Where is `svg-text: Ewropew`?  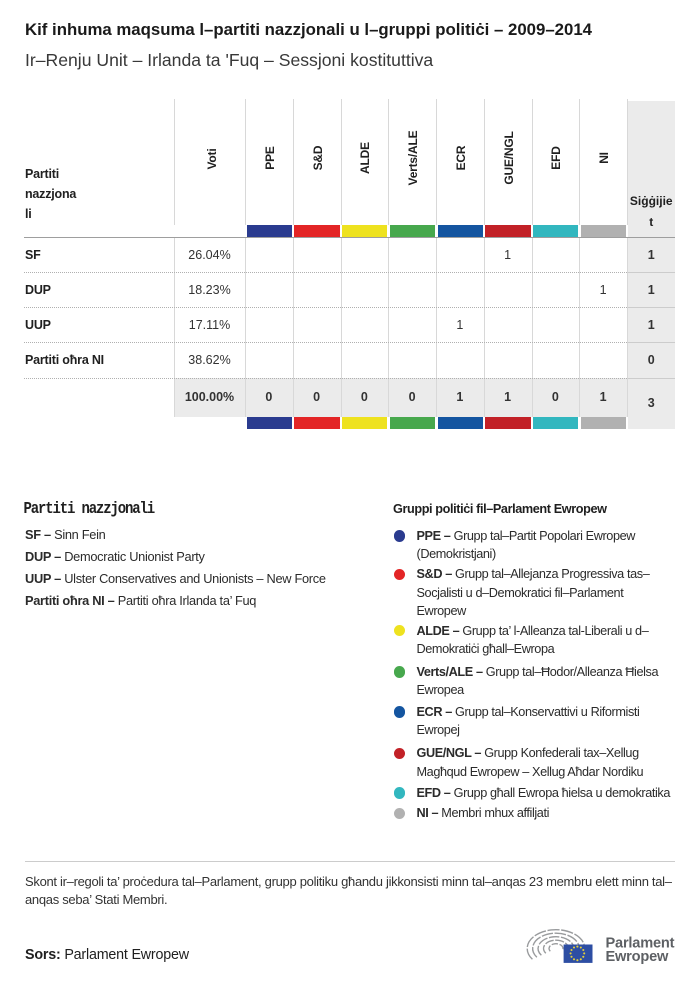
svg-text: Ewropew is located at coordinates (638, 957).